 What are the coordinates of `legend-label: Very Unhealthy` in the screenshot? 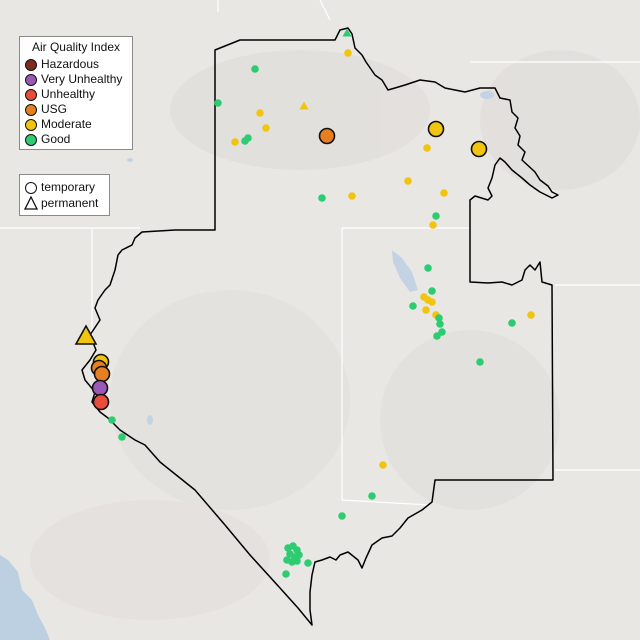 It's located at (82, 79).